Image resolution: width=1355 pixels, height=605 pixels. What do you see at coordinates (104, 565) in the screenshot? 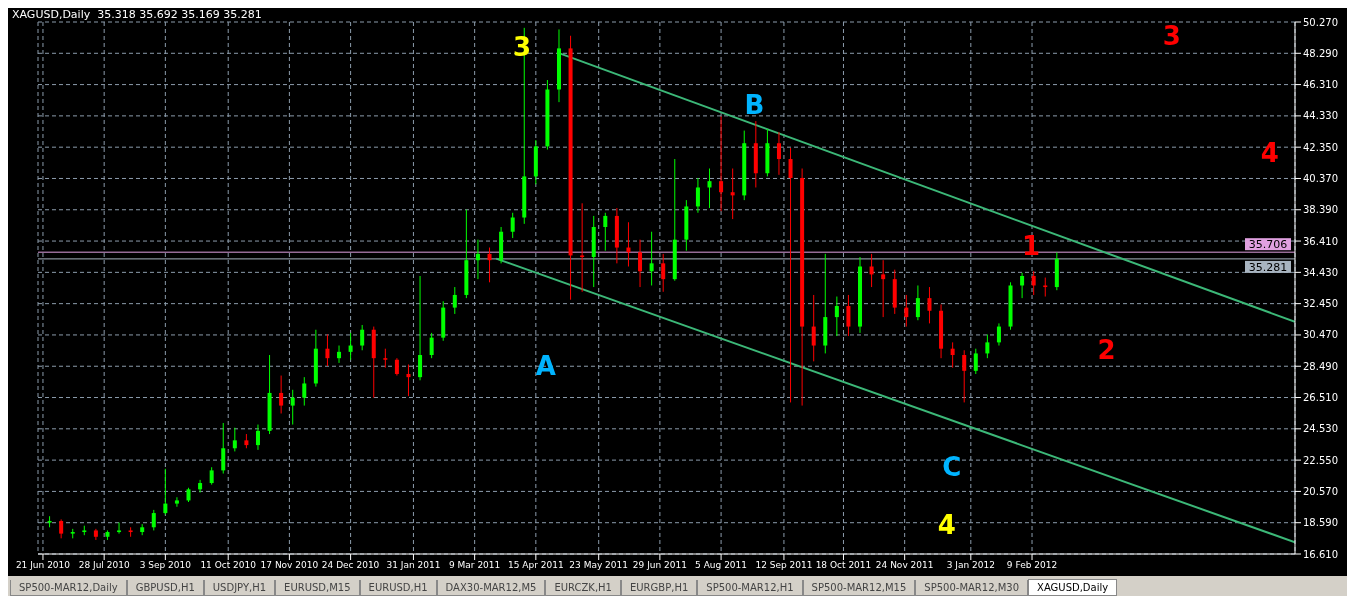
I see `x-tick-label: 28 Jul 2010` at bounding box center [104, 565].